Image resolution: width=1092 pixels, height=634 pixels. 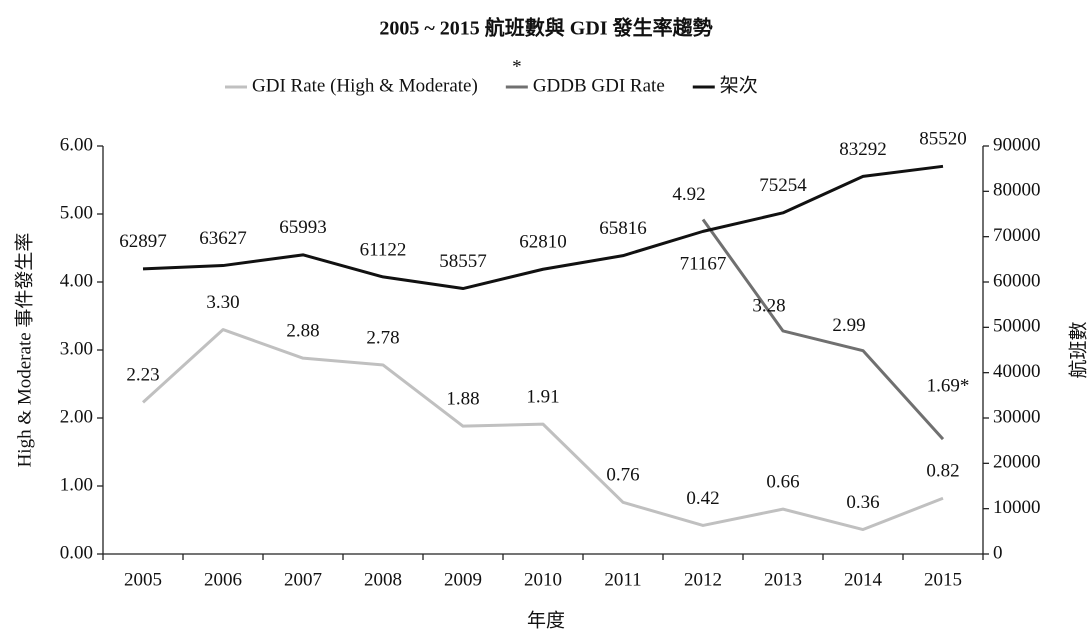 What do you see at coordinates (143, 241) in the screenshot?
I see `data-label: 62897` at bounding box center [143, 241].